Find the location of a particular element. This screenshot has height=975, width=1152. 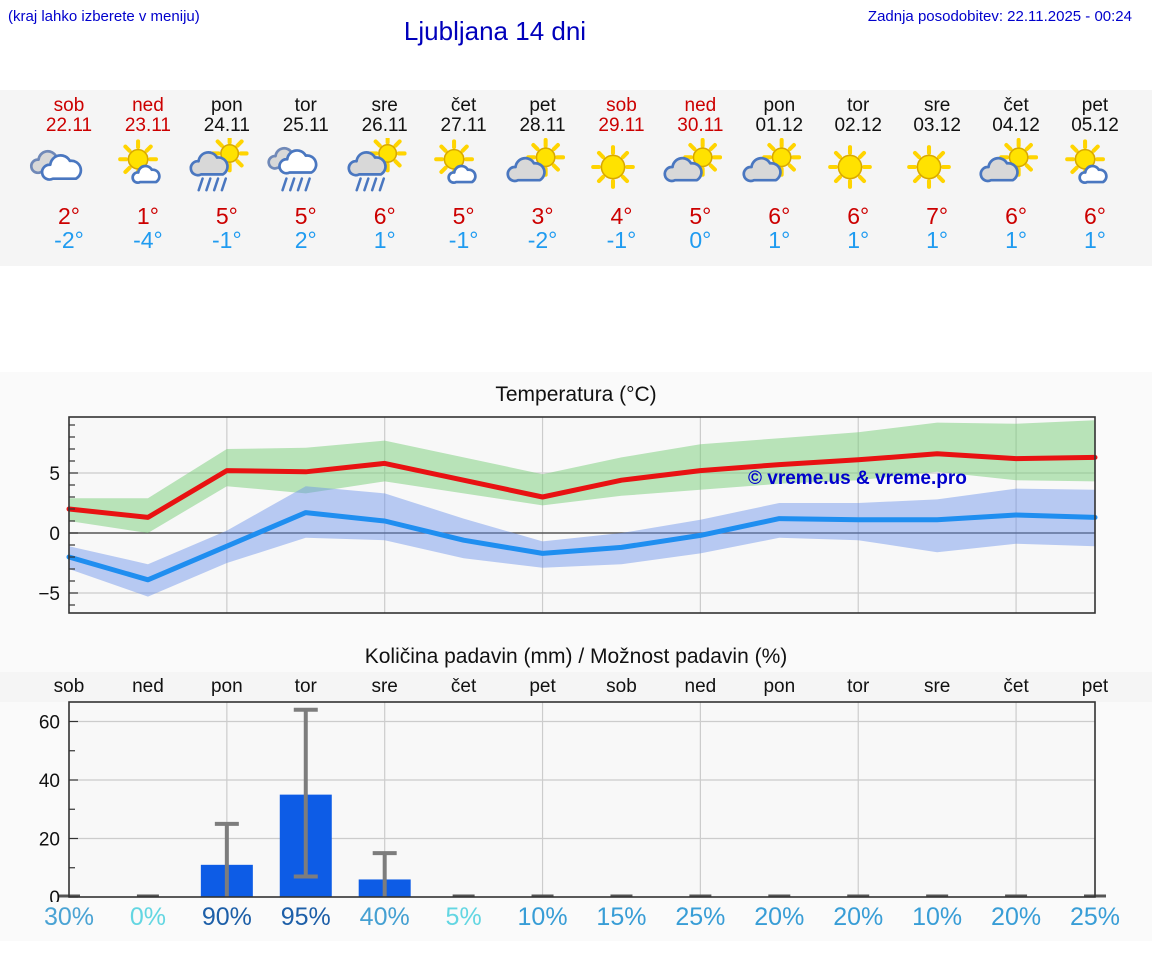

forecast-day: sre 26.11 6° 1° is located at coordinates (385, 171).